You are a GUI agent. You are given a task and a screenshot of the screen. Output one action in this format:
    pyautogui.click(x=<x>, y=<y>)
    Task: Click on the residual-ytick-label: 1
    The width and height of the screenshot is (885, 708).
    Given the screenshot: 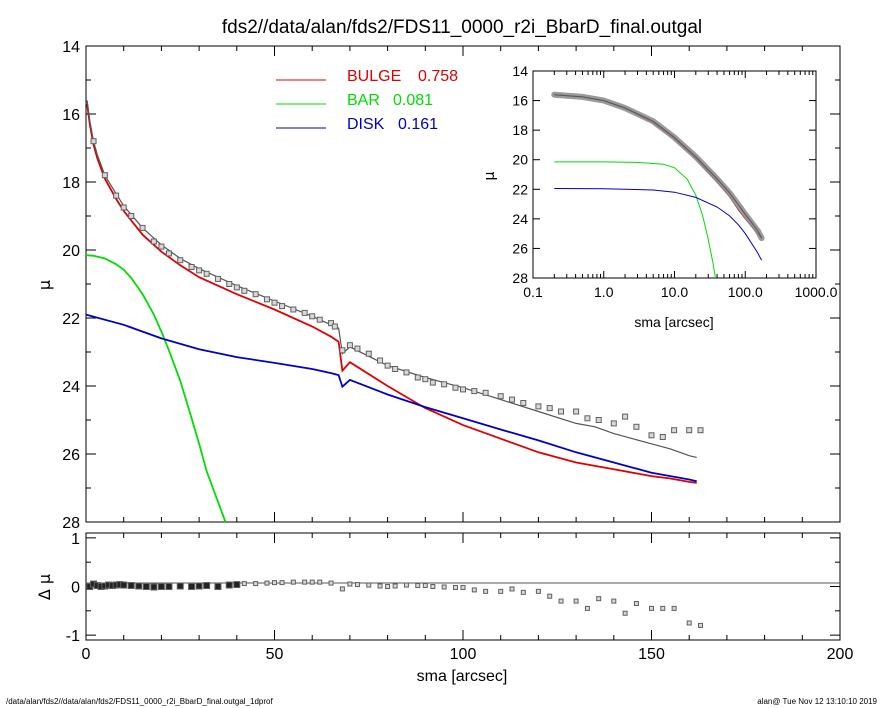 What is the action you would take?
    pyautogui.click(x=75, y=539)
    